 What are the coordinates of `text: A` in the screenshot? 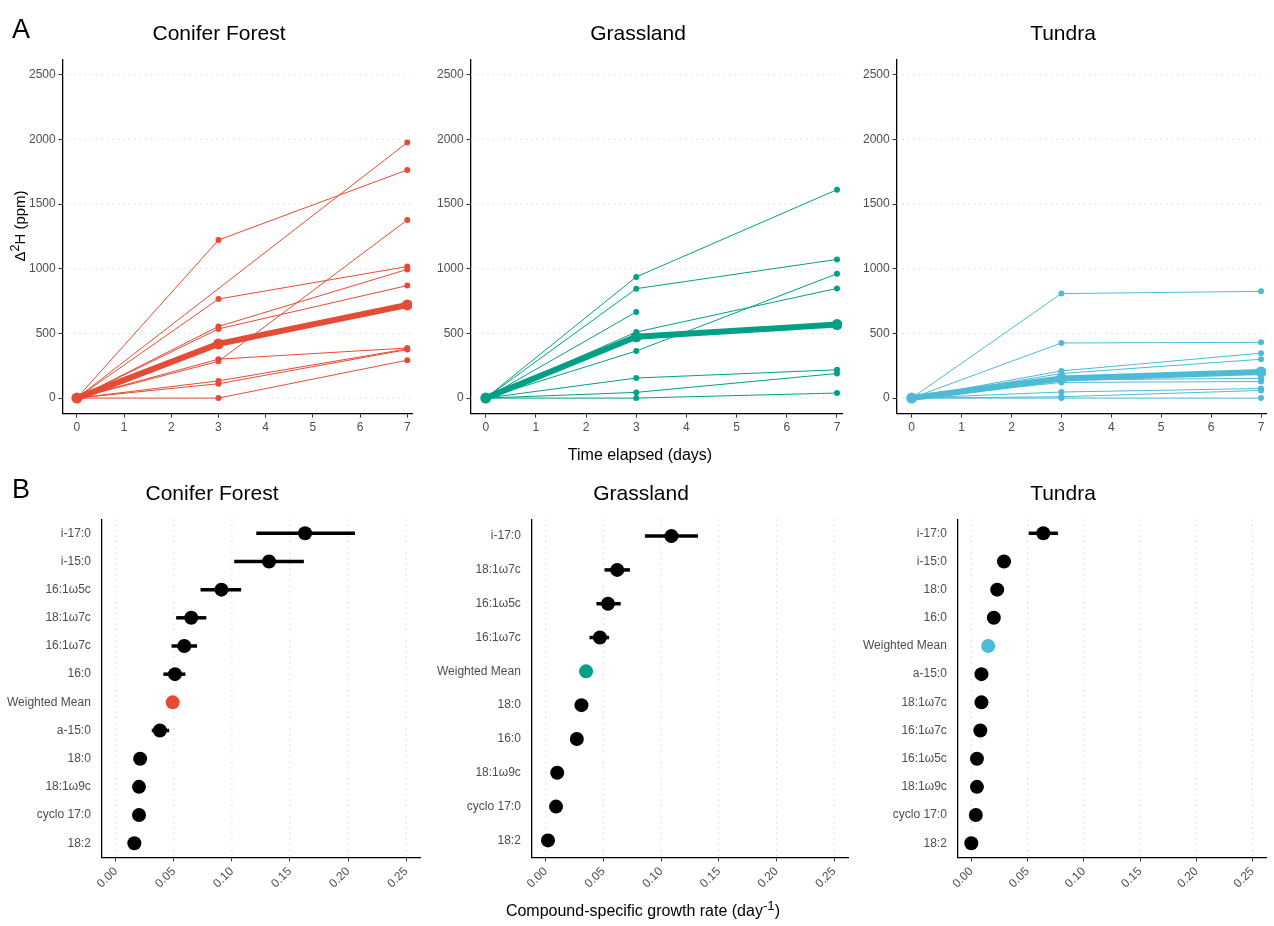 It's located at (21, 29).